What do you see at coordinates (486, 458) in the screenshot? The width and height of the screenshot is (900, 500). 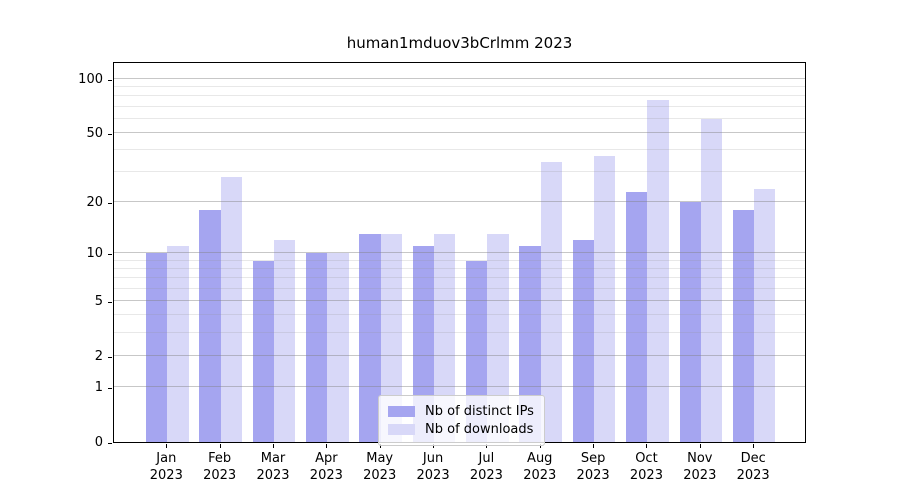 I see `x-tick-month: Jul` at bounding box center [486, 458].